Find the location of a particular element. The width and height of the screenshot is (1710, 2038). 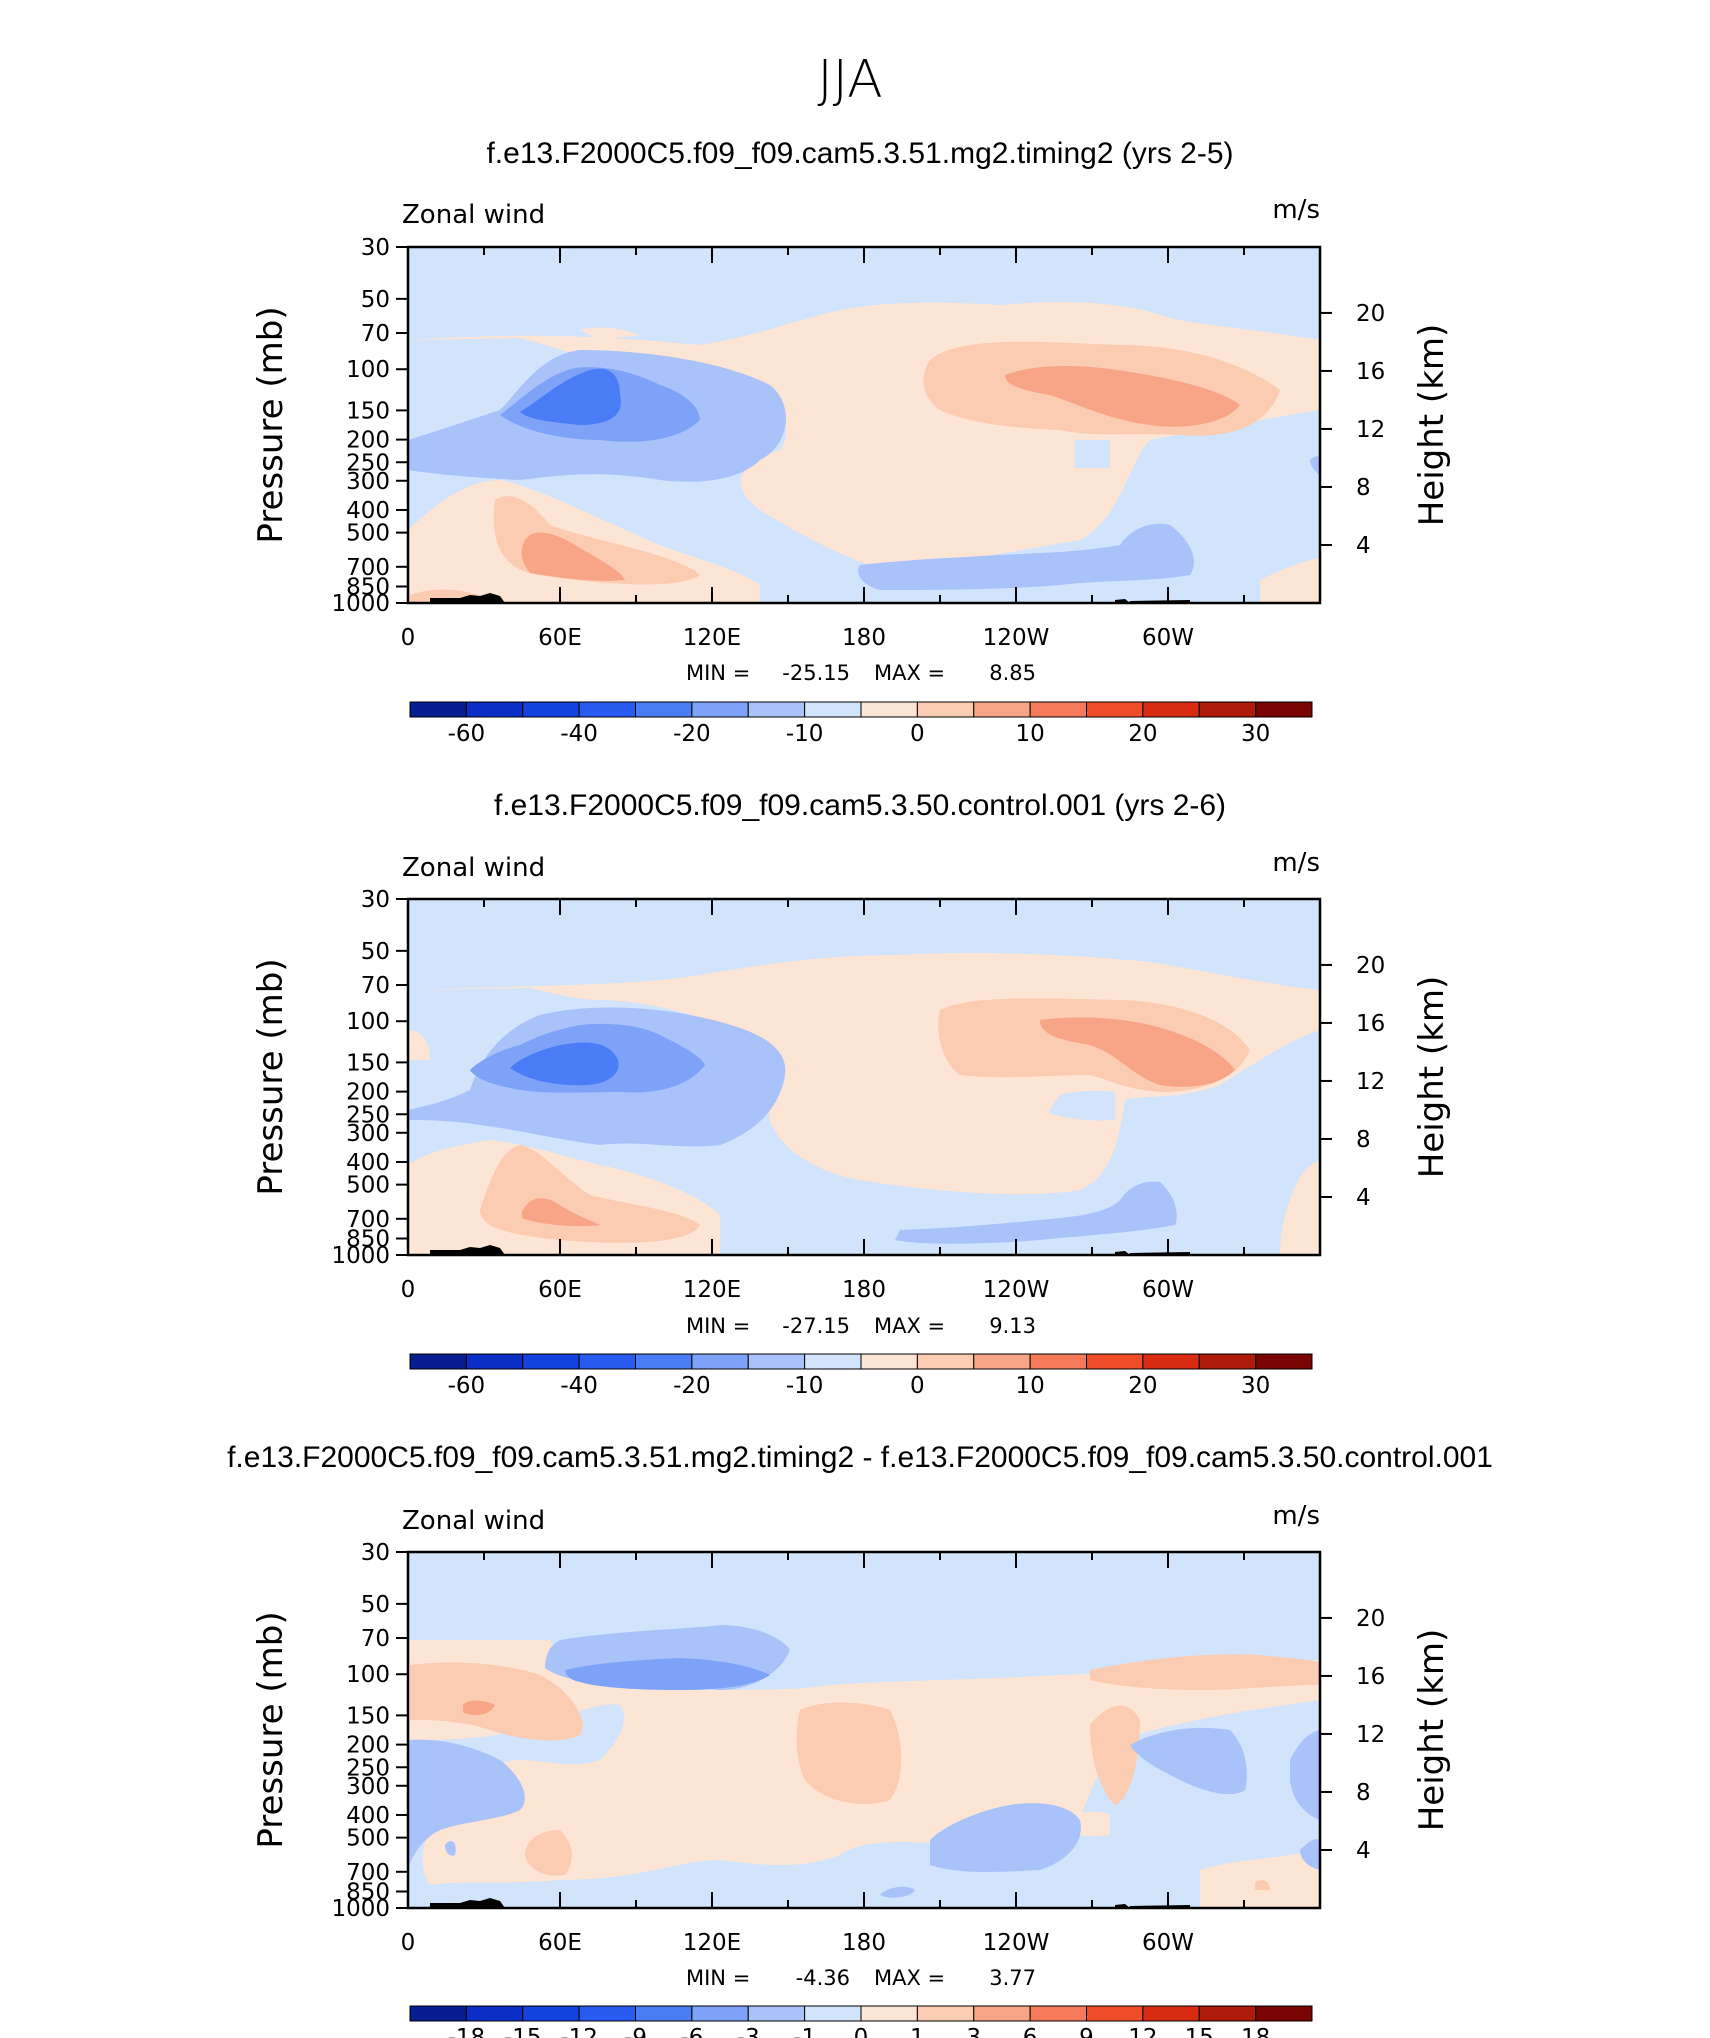

y-right-tick-label: 12 is located at coordinates (1370, 1082).